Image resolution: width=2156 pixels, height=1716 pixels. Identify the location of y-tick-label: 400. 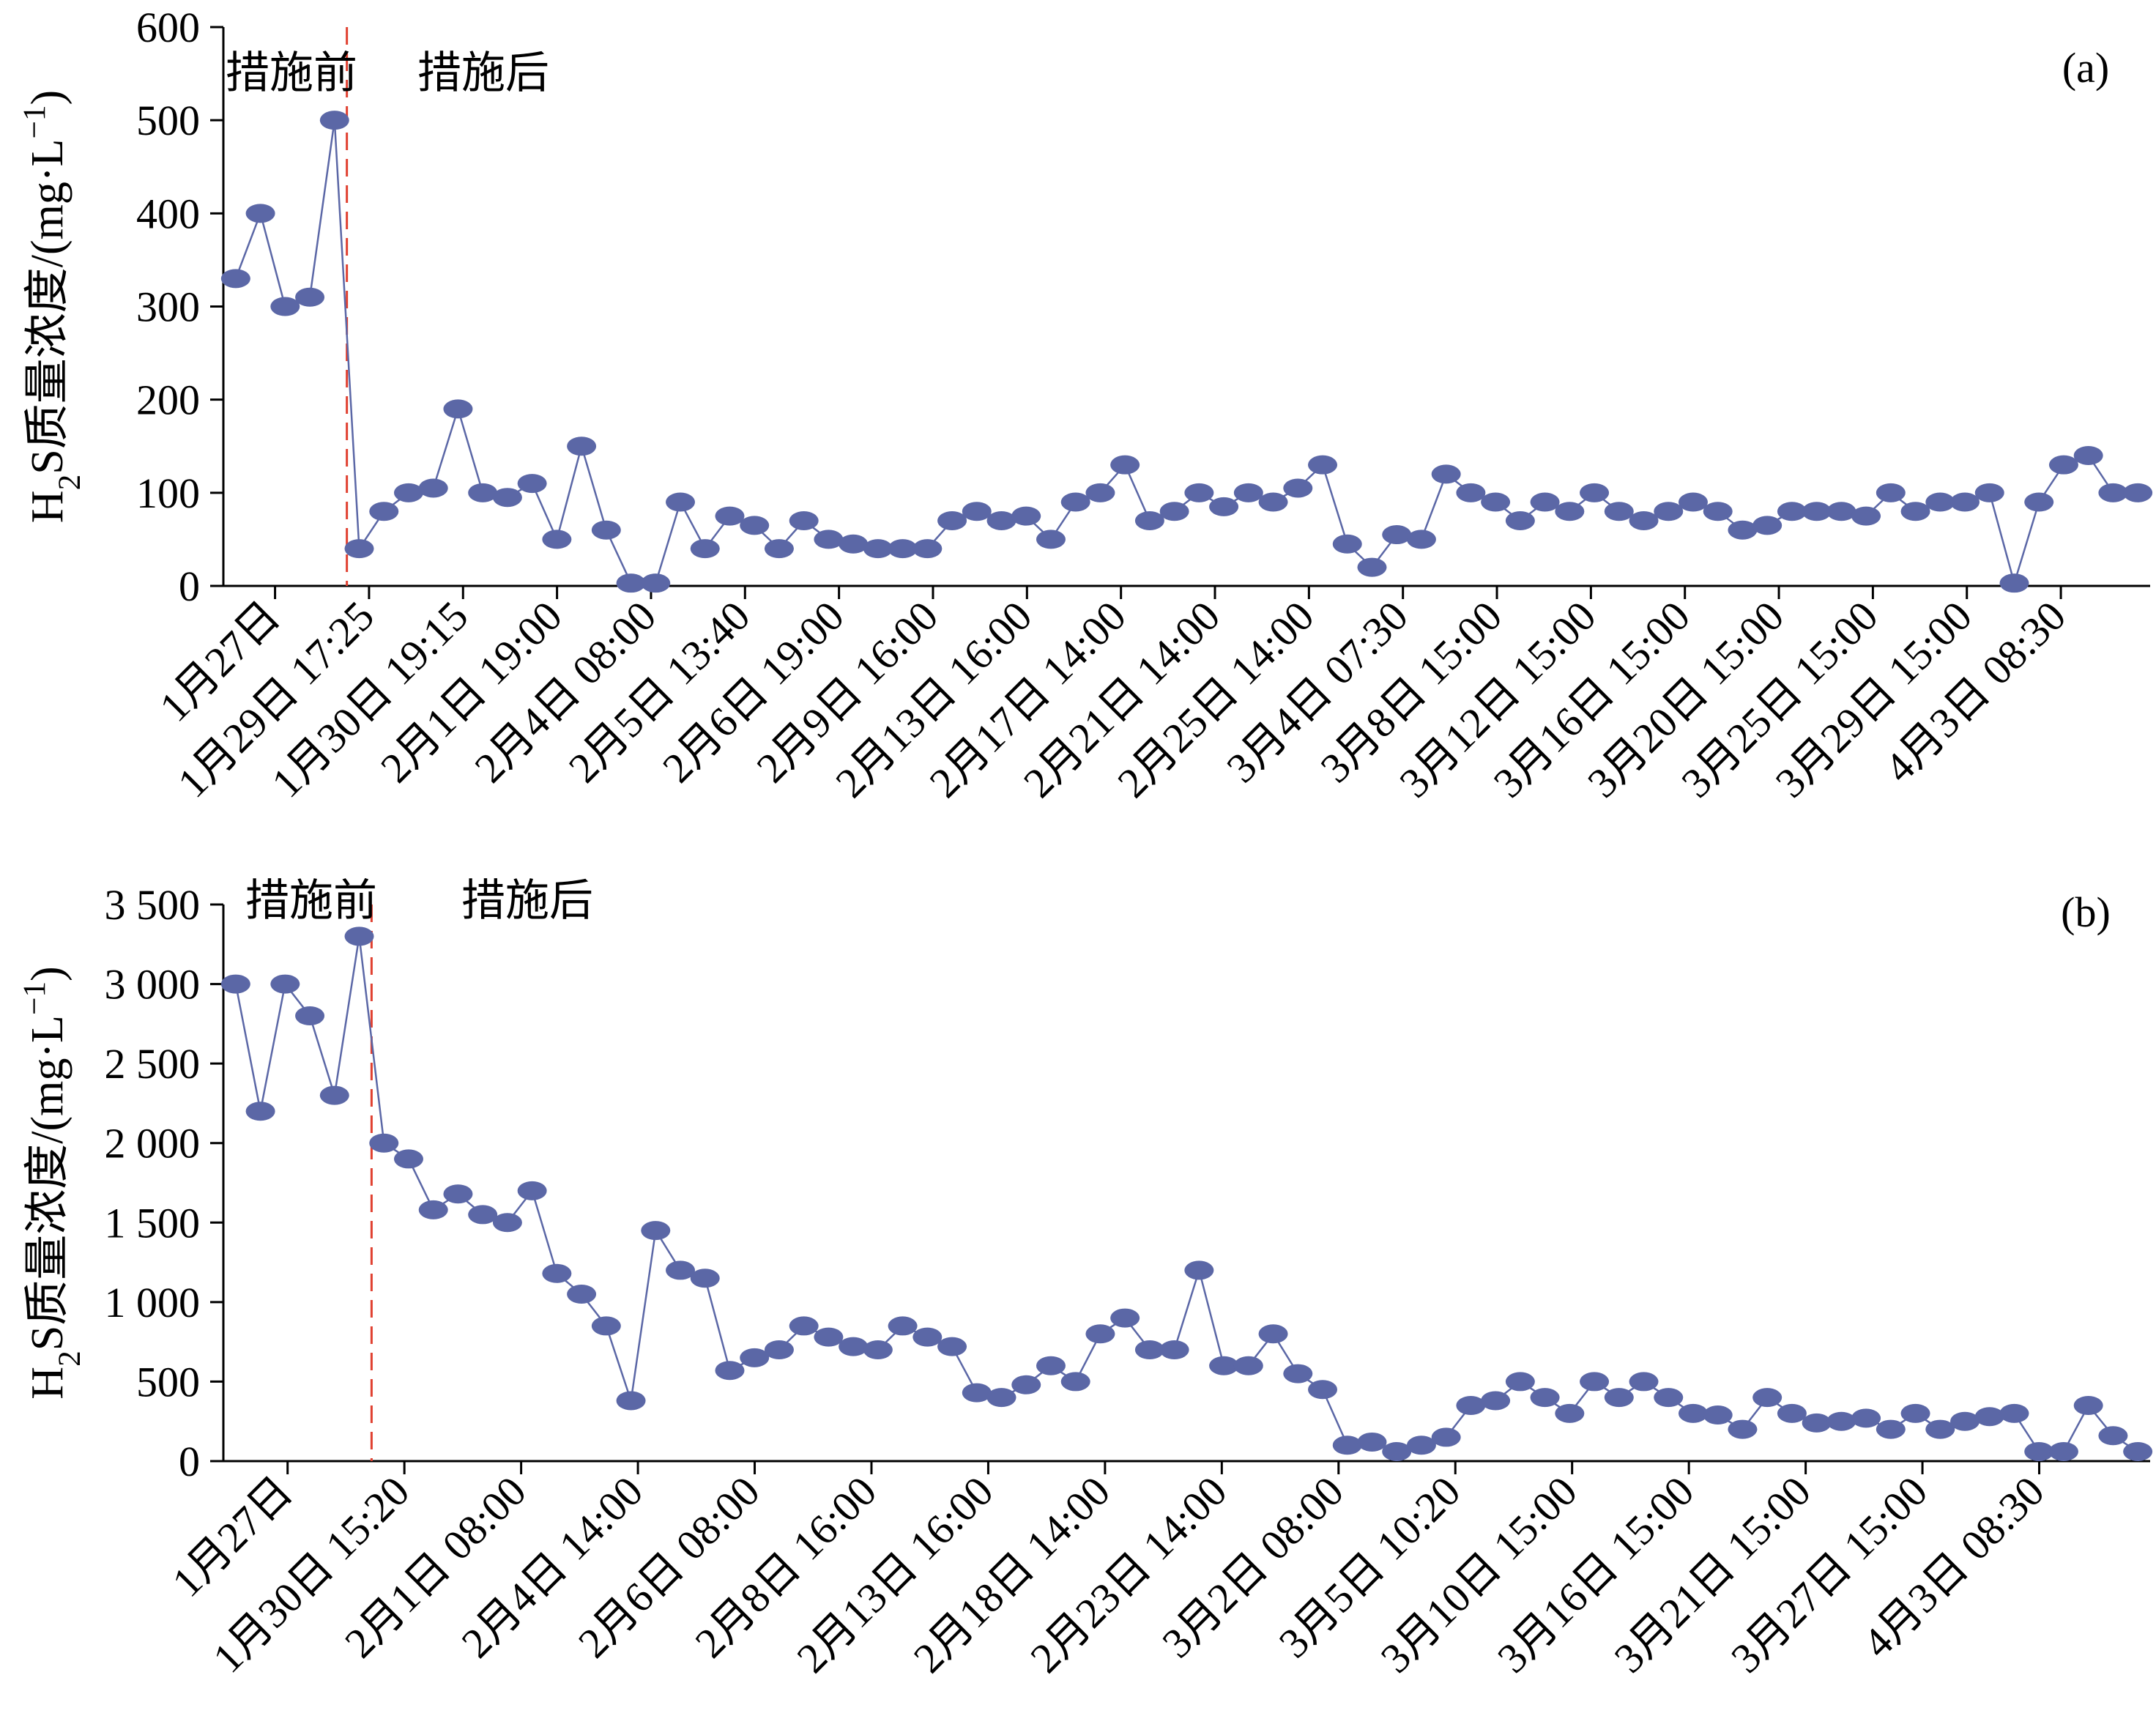
(168, 214).